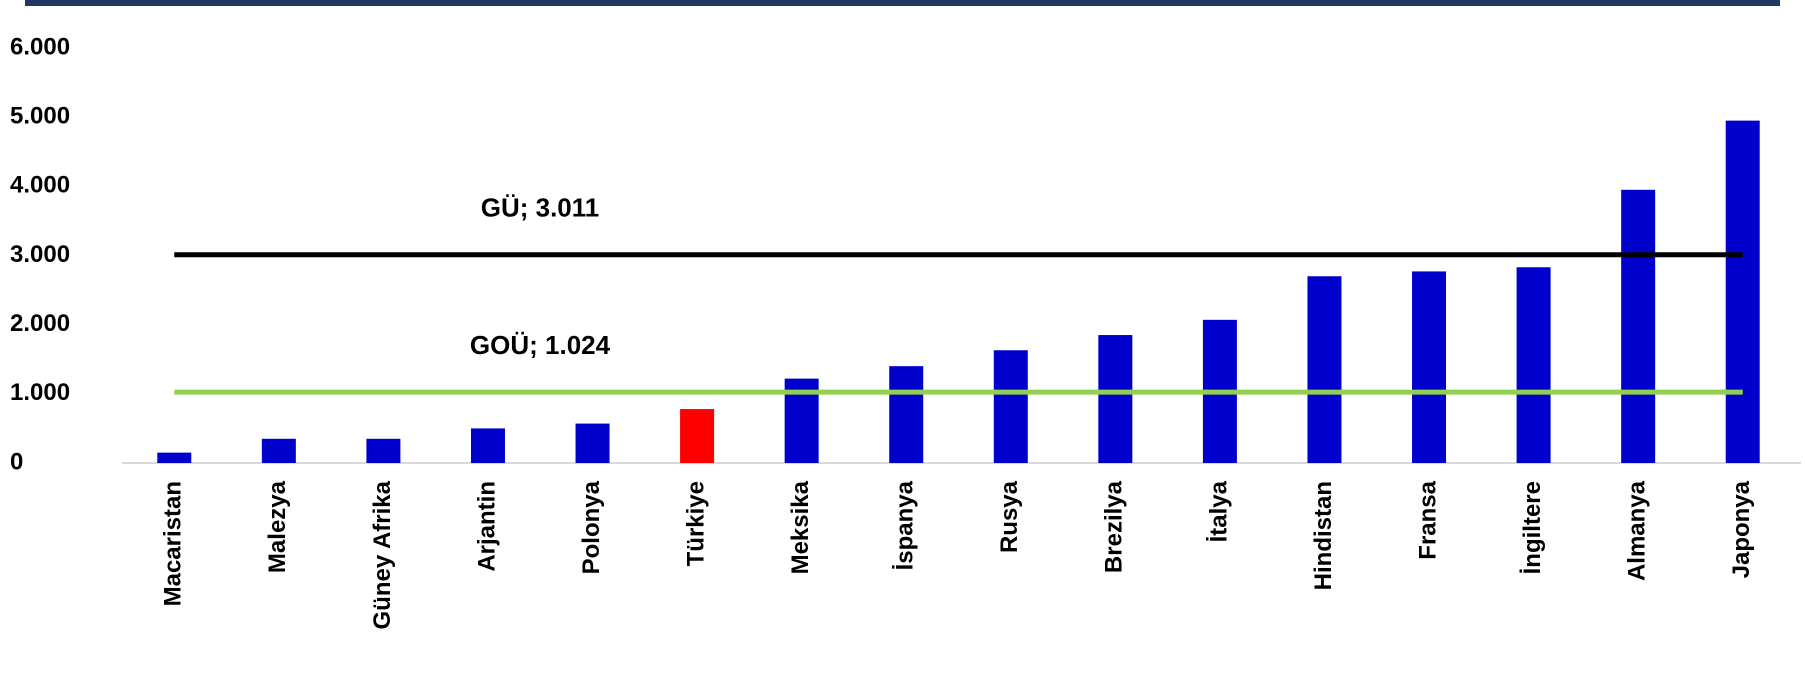 Image resolution: width=1805 pixels, height=685 pixels. I want to click on x-tick-label: Türkiye, so click(695, 523).